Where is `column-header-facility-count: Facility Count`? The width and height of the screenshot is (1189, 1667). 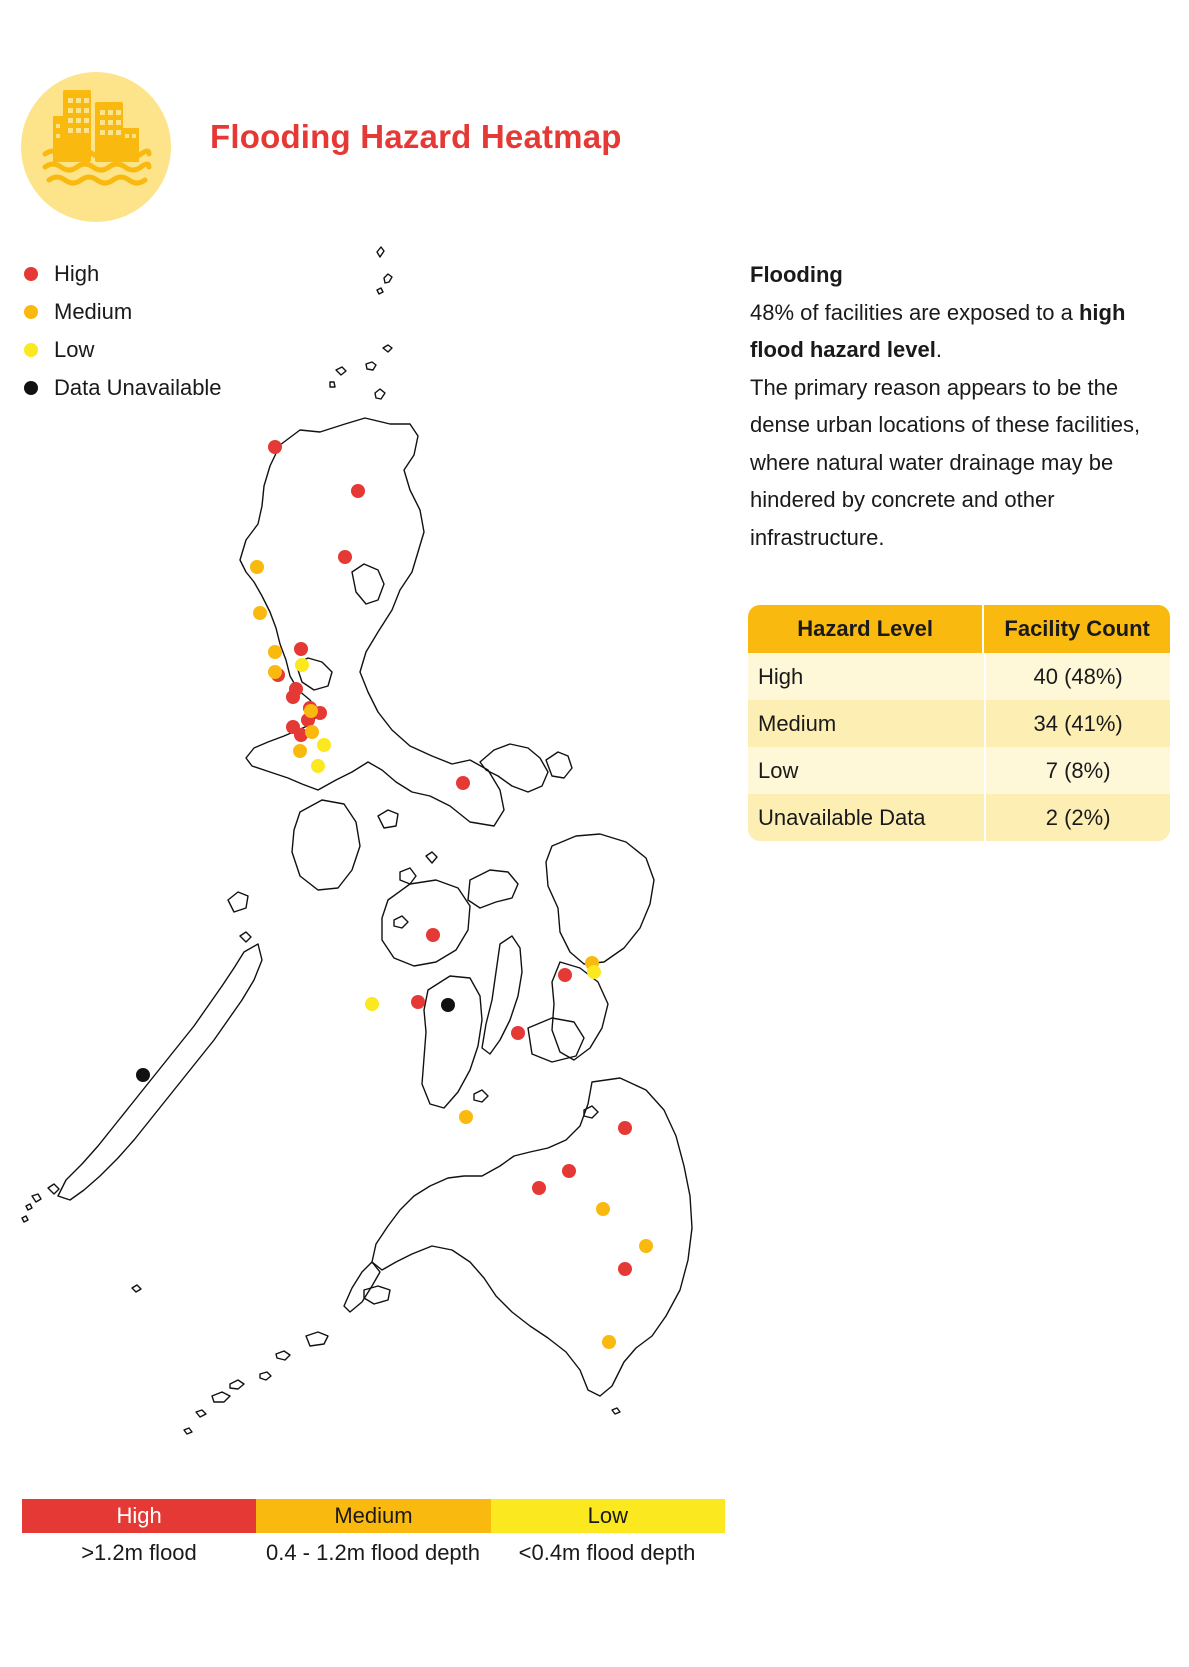 column-header-facility-count: Facility Count is located at coordinates (1077, 629).